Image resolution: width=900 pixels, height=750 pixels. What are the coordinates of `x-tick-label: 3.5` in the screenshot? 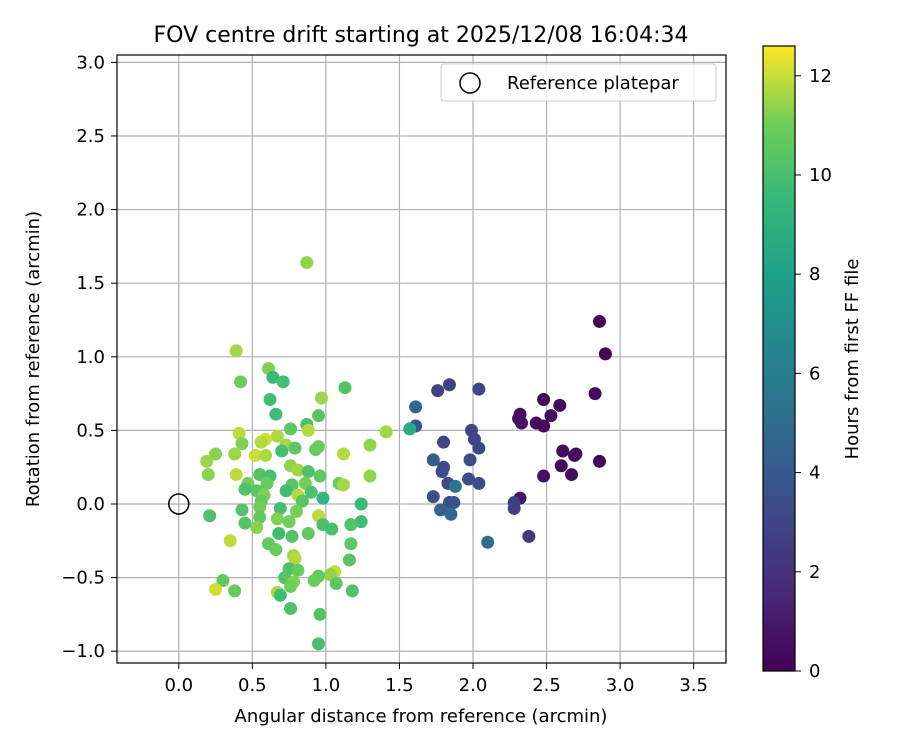 It's located at (693, 685).